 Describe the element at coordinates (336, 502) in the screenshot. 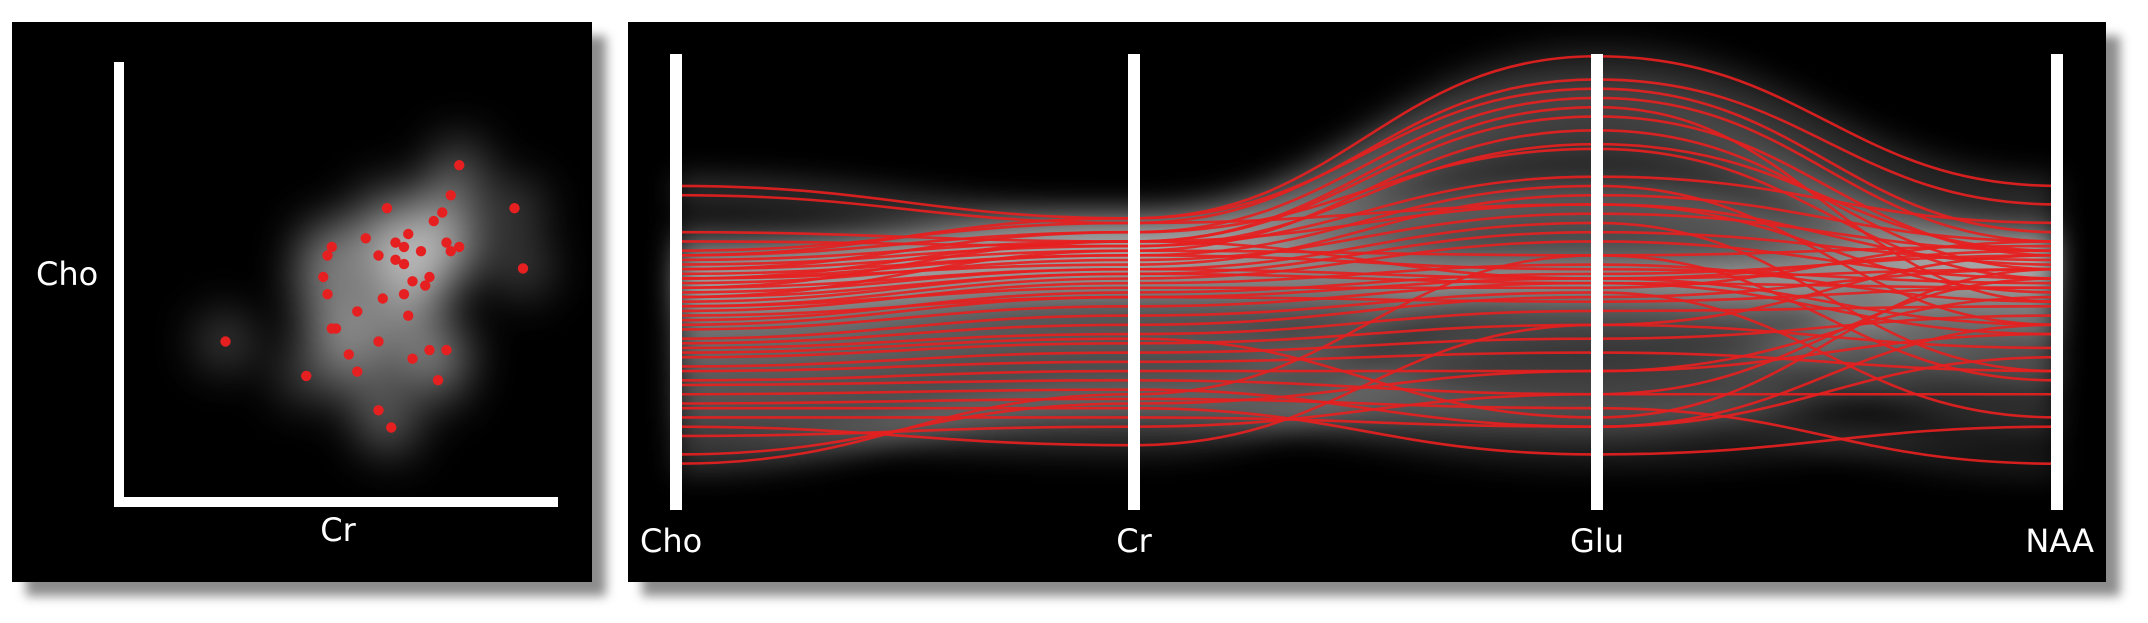

I see `scatter-x-axis` at that location.